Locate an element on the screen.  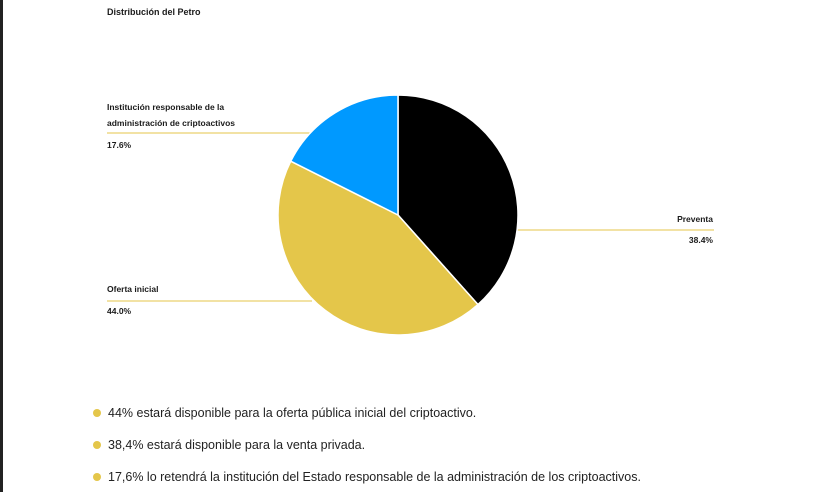
slice-value: 17.6% is located at coordinates (119, 145).